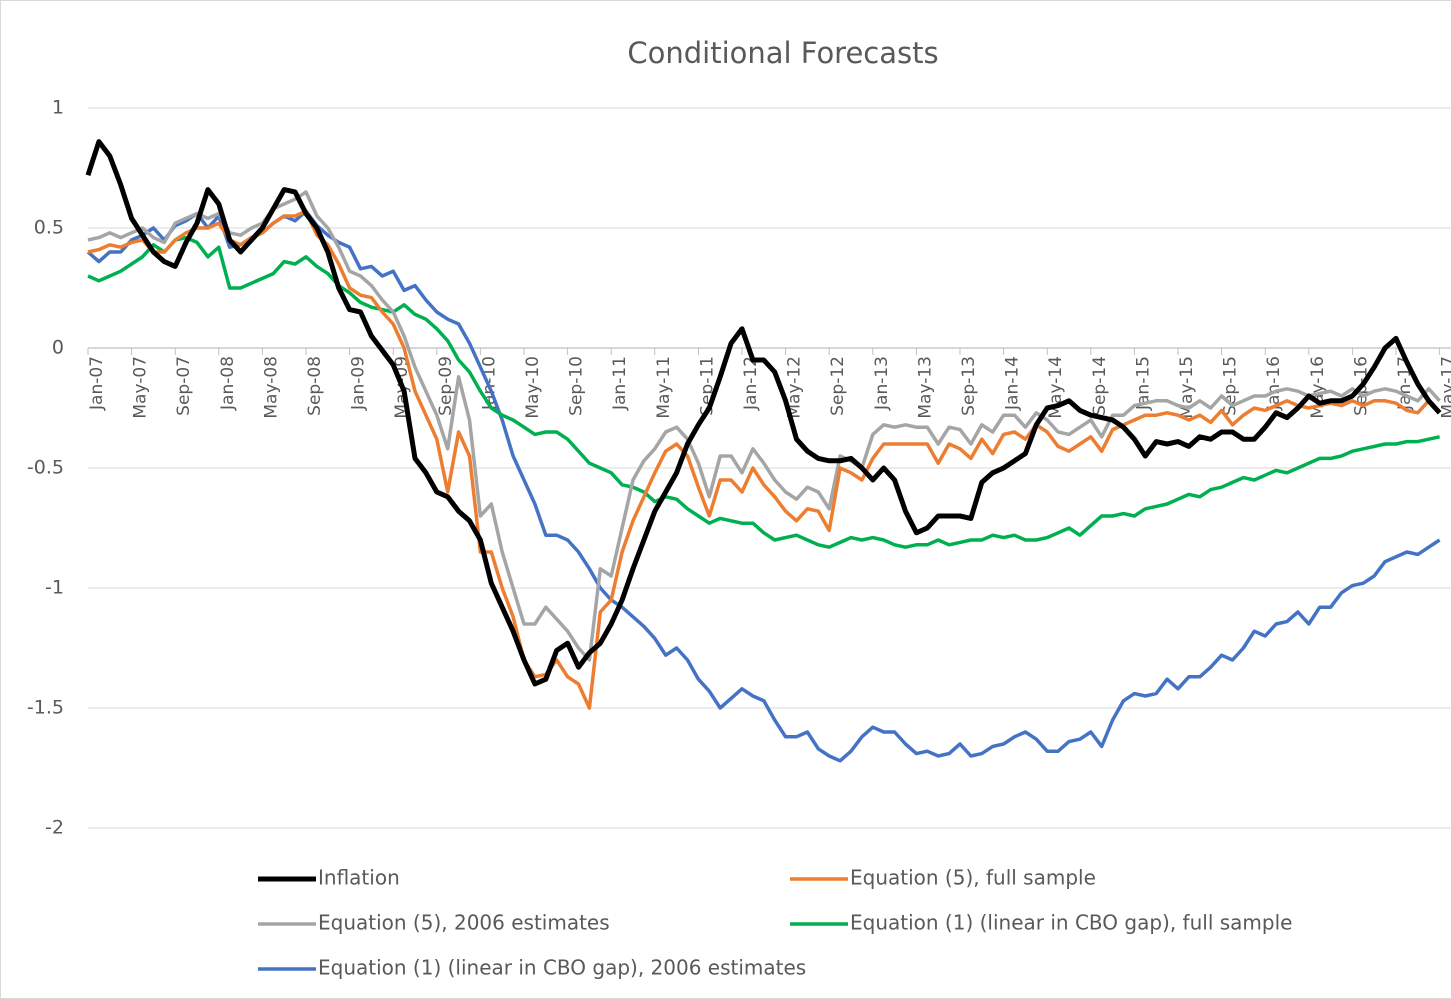 This screenshot has height=999, width=1451. Describe the element at coordinates (795, 387) in the screenshot. I see `x-tick-label: May-12` at that location.